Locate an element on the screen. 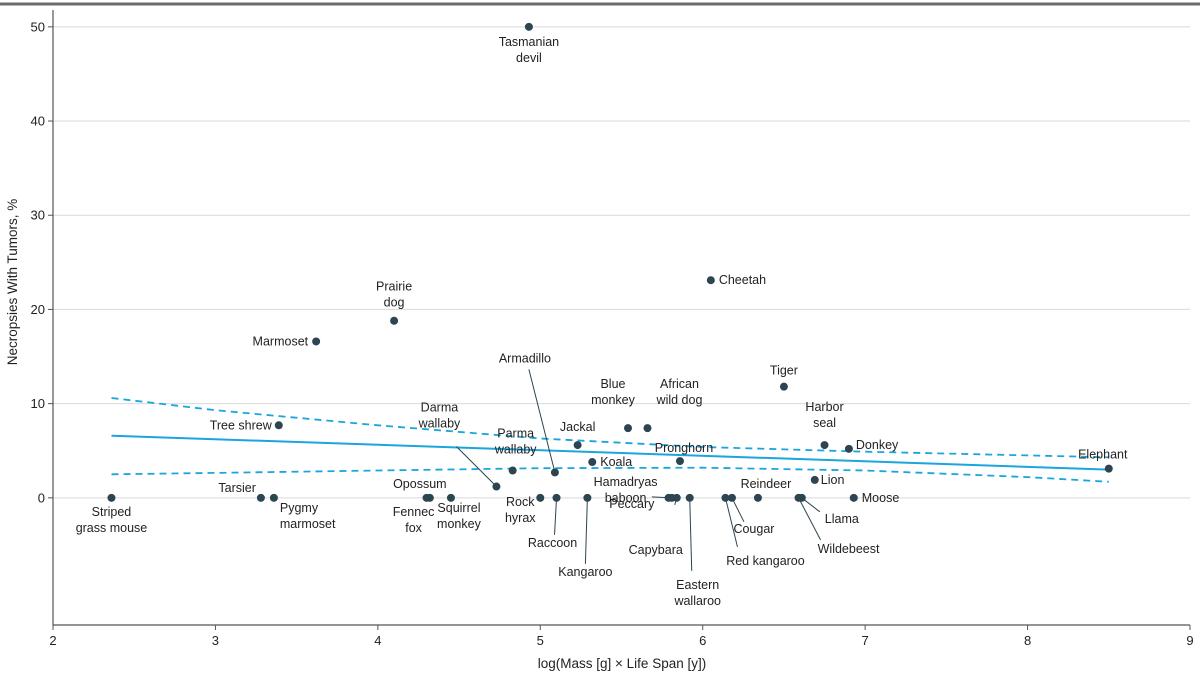 The image size is (1200, 683). point-label: Capybara is located at coordinates (656, 550).